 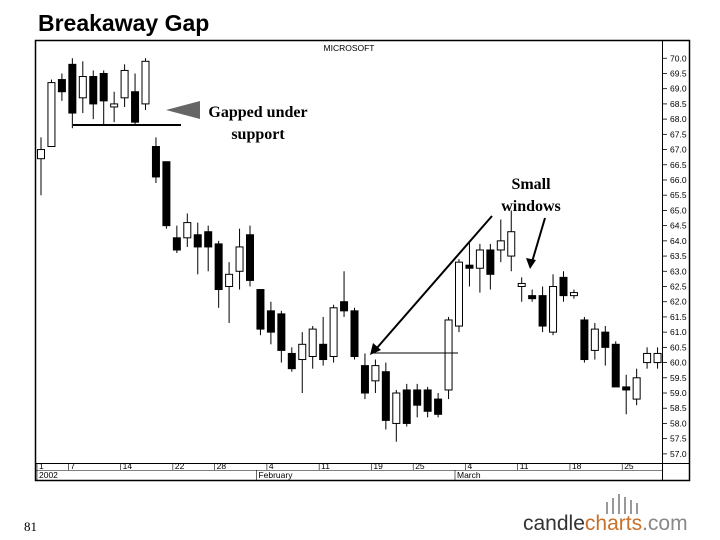 What do you see at coordinates (678, 195) in the screenshot?
I see `y-tick-label: 65.5` at bounding box center [678, 195].